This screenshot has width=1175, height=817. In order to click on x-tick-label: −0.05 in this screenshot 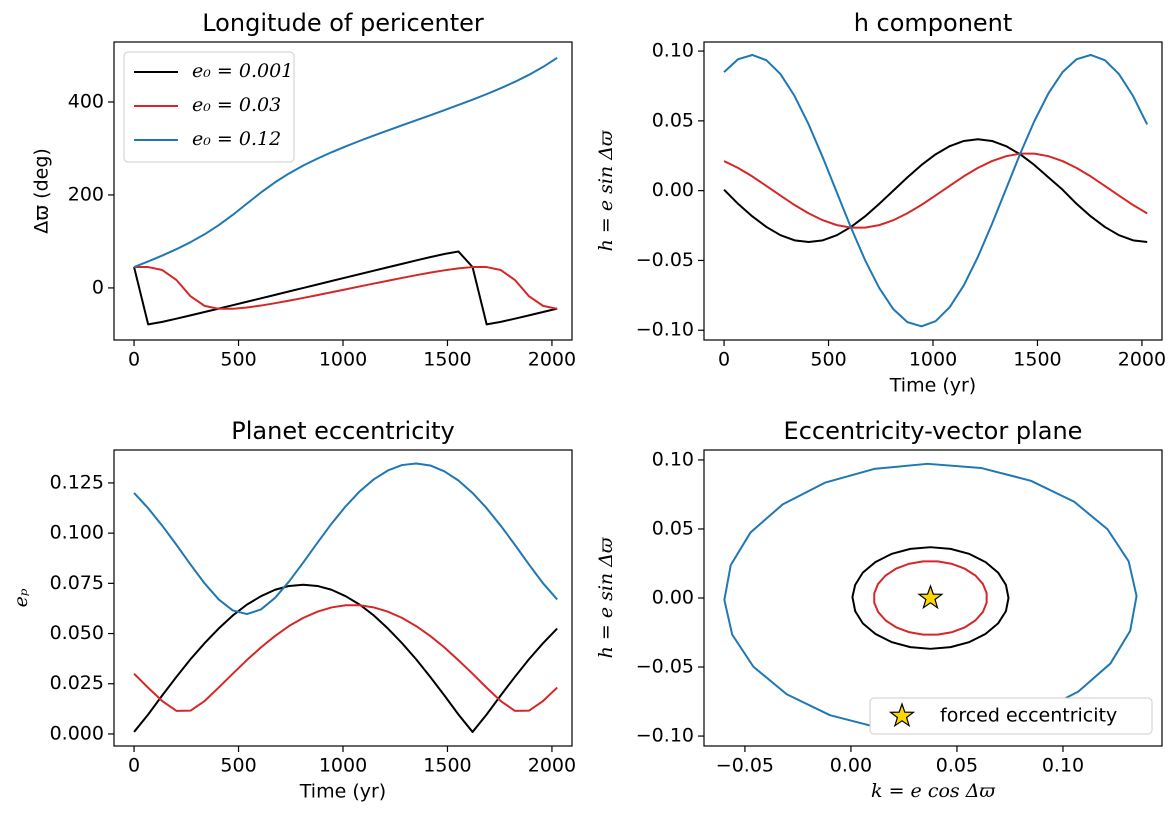, I will do `click(745, 766)`.